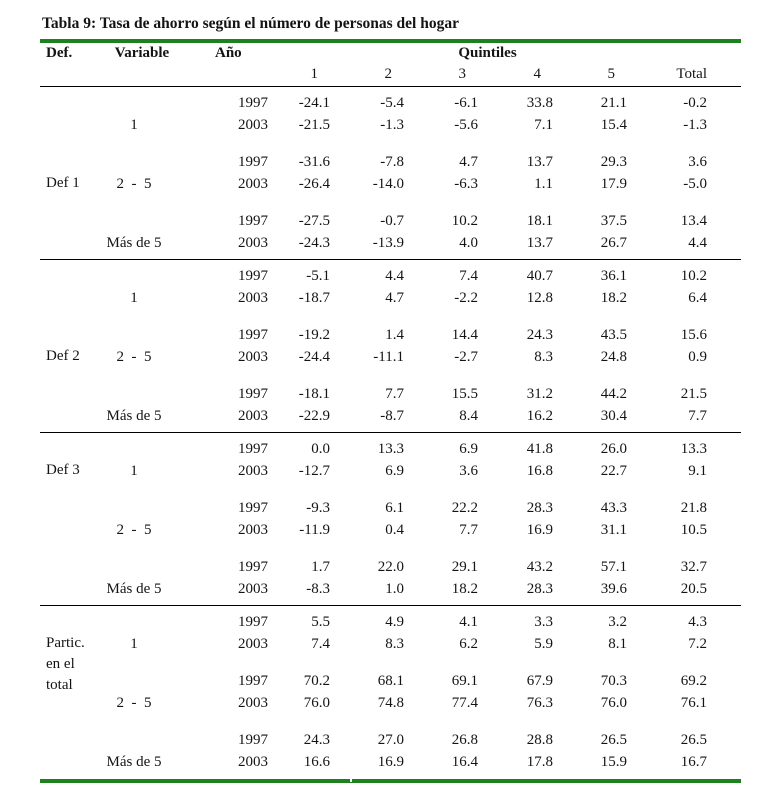 This screenshot has height=801, width=779. Describe the element at coordinates (392, 221) in the screenshot. I see `quintile-2-cell: -0.7` at that location.